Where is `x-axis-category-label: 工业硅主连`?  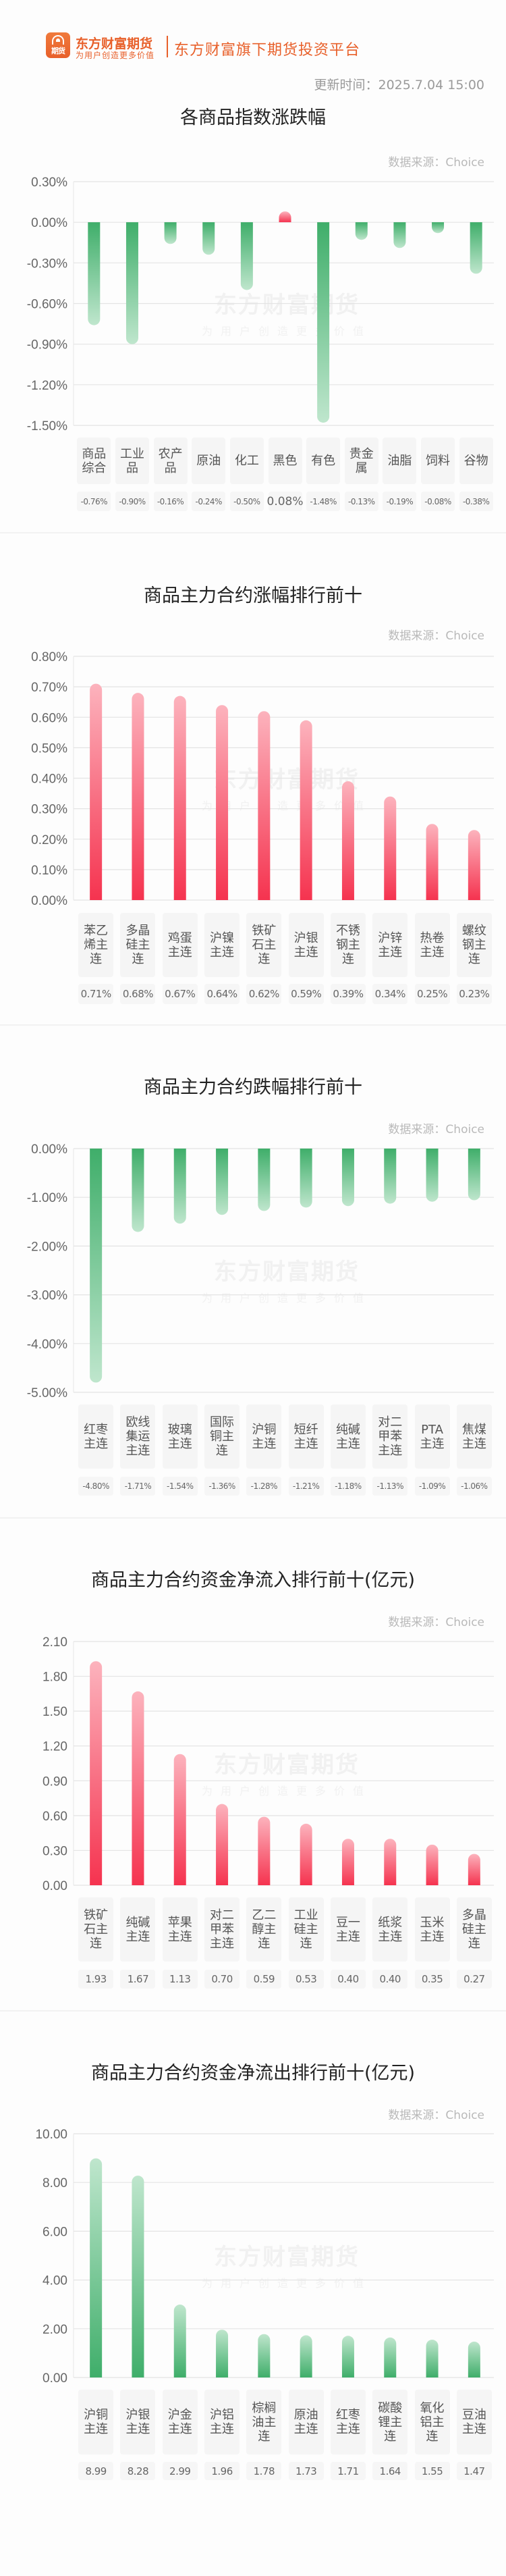
x-axis-category-label: 工业硅主连 is located at coordinates (306, 1929).